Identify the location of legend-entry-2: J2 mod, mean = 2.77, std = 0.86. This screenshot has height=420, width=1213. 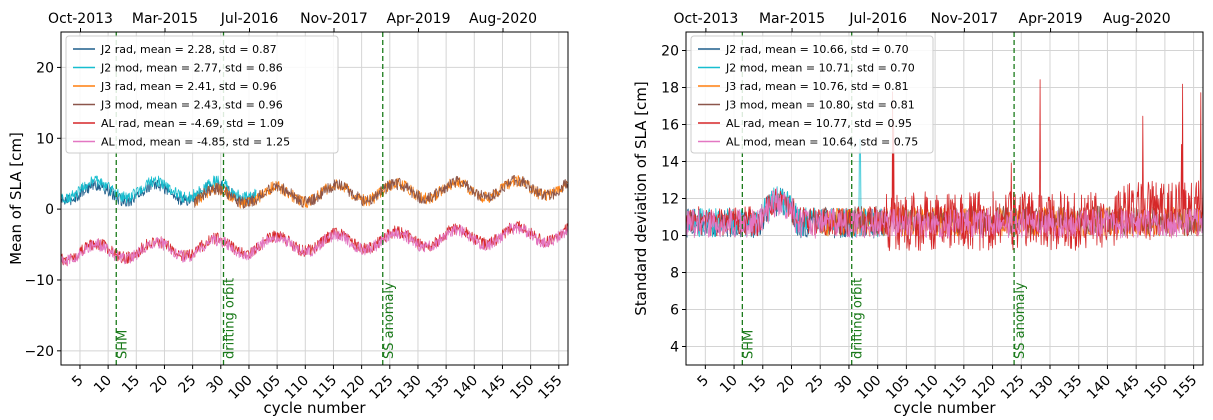
(191, 68).